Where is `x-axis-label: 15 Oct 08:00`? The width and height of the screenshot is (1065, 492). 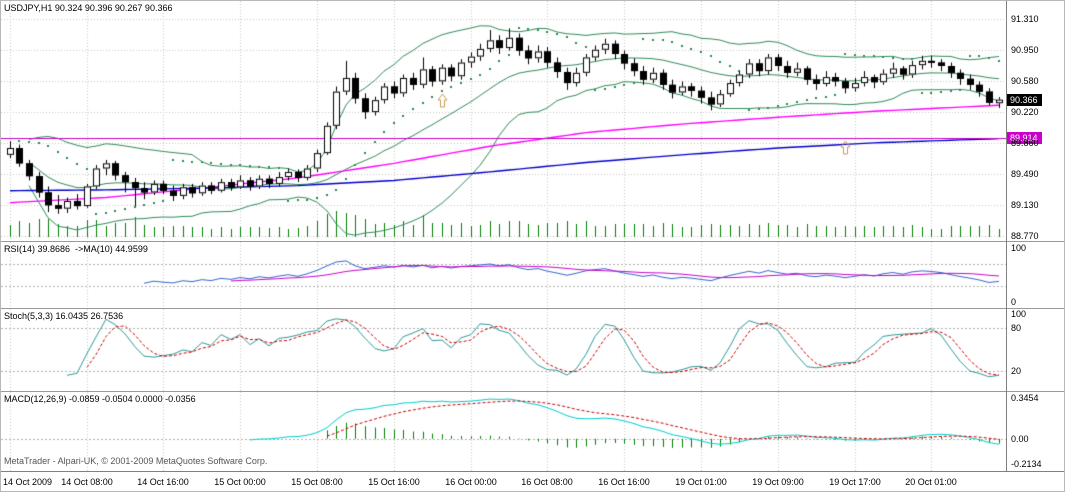
x-axis-label: 15 Oct 08:00 is located at coordinates (317, 482).